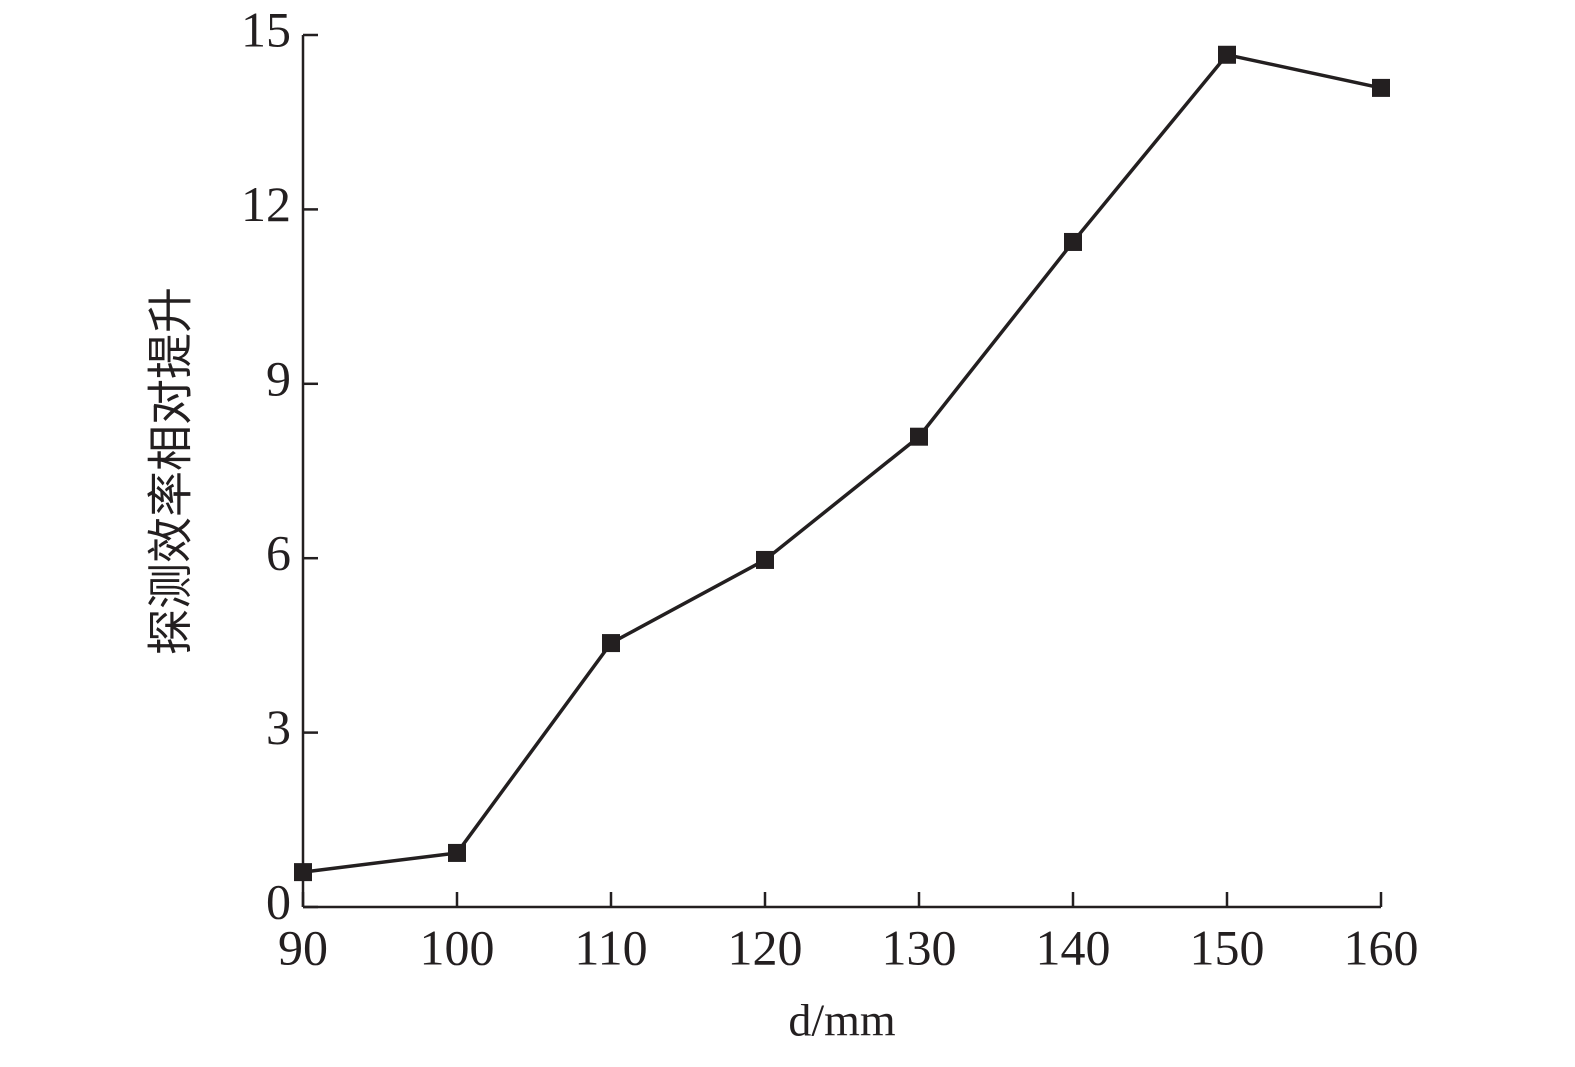 Image resolution: width=1575 pixels, height=1067 pixels. I want to click on x-tick-label: 160, so click(1381, 947).